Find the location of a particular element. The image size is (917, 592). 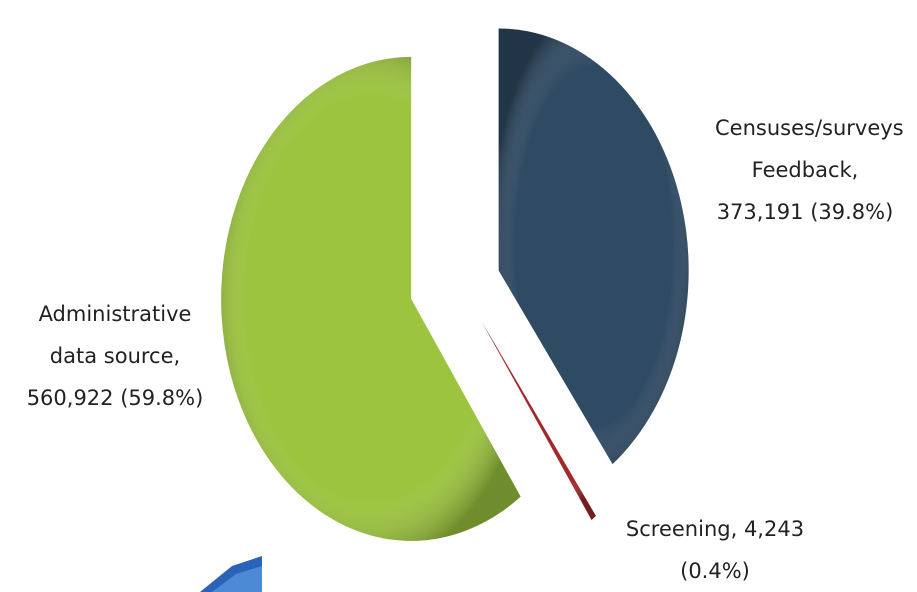

data-label: Screening, 4,243 (0.4%) is located at coordinates (715, 550).